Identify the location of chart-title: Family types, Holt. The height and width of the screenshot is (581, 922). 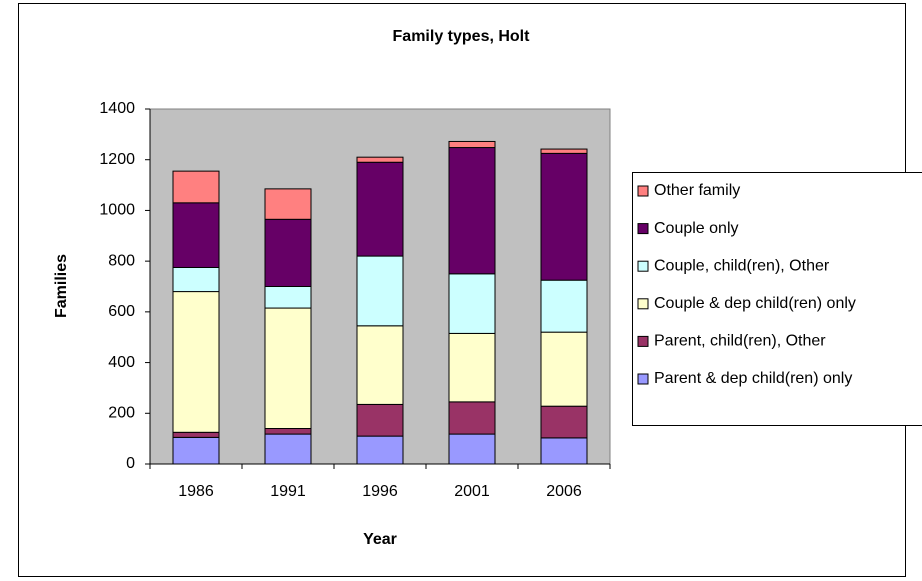
(462, 36).